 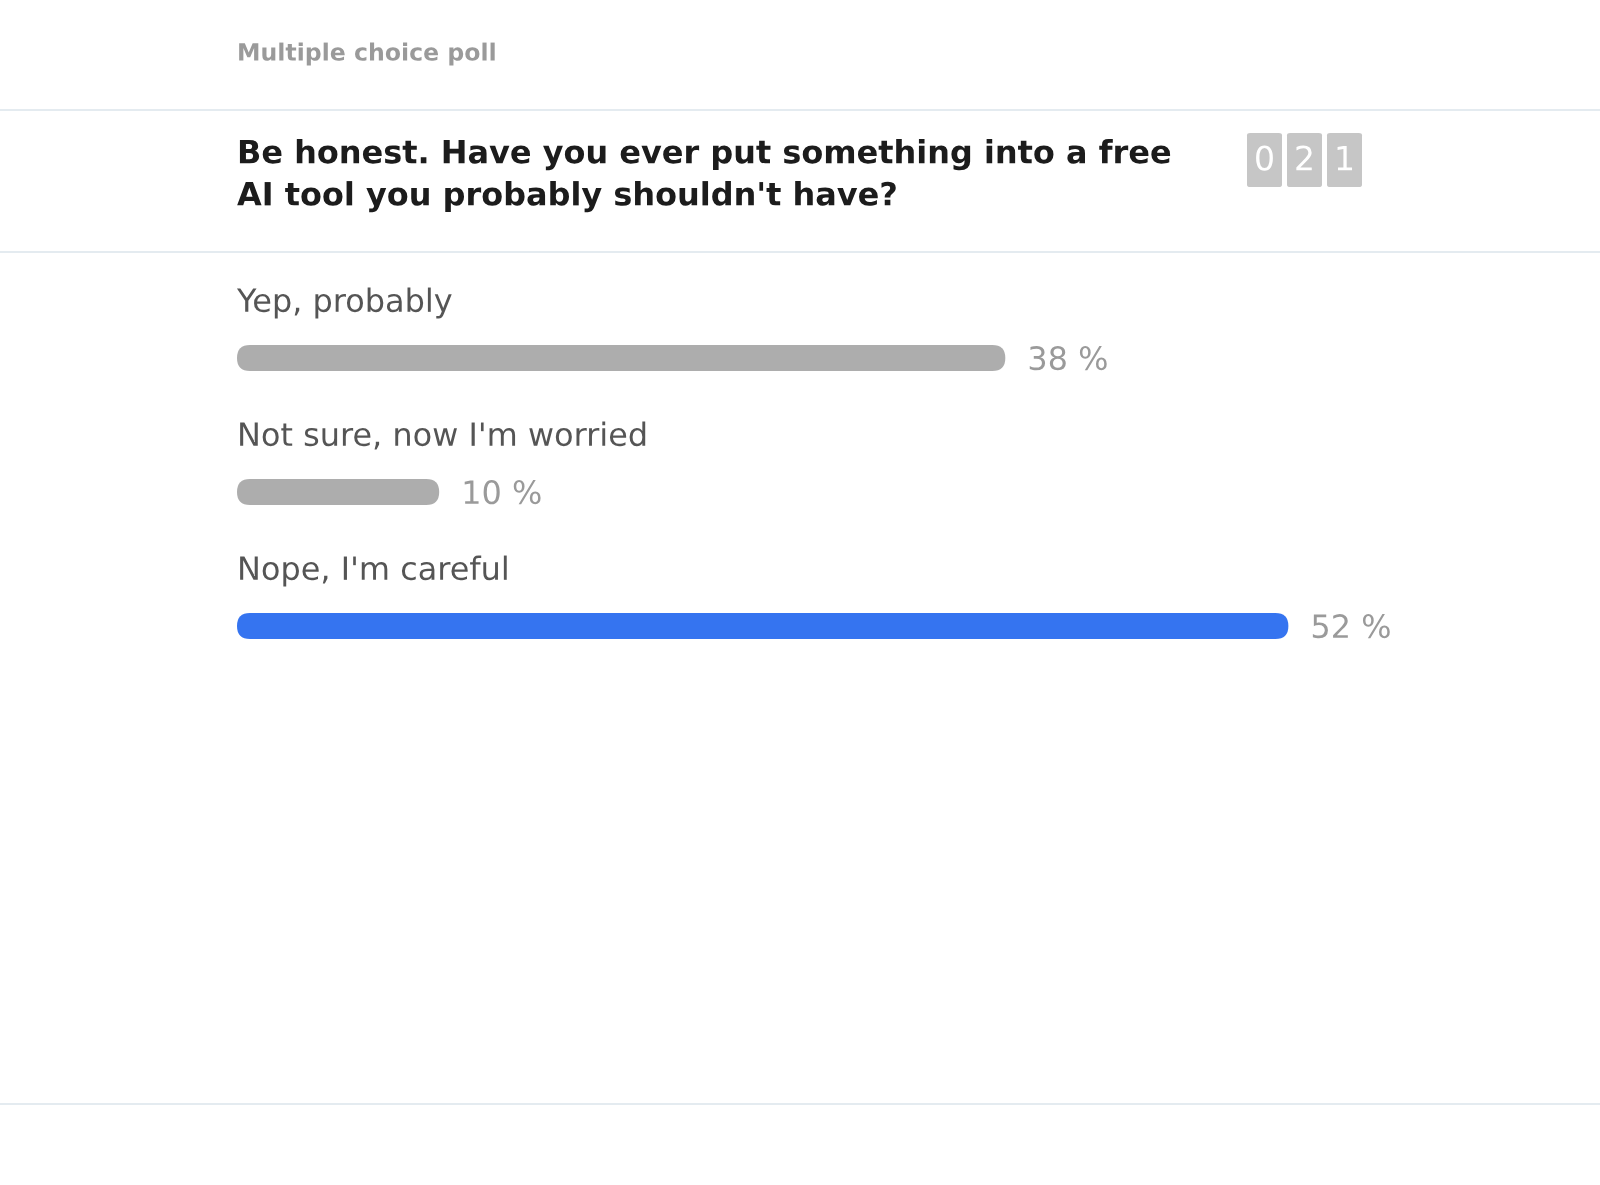 I want to click on y-tick-label: Nope, I'm careful, so click(x=373, y=571).